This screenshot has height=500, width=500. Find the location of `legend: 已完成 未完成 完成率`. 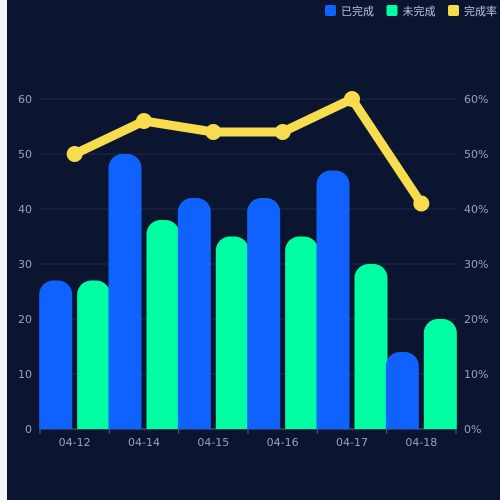

legend: 已完成 未完成 完成率 is located at coordinates (411, 11).